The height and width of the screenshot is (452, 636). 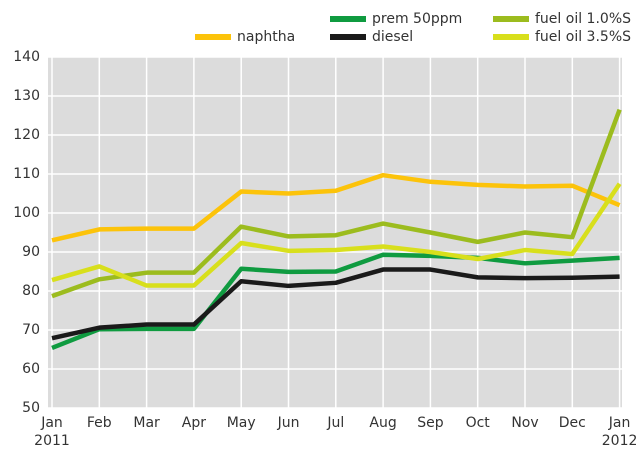 What do you see at coordinates (477, 423) in the screenshot?
I see `x-tick-label: Oct` at bounding box center [477, 423].